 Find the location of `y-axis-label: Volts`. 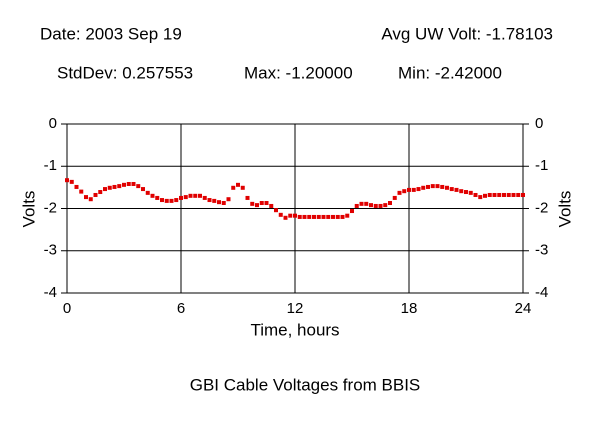

y-axis-label: Volts is located at coordinates (28, 209).